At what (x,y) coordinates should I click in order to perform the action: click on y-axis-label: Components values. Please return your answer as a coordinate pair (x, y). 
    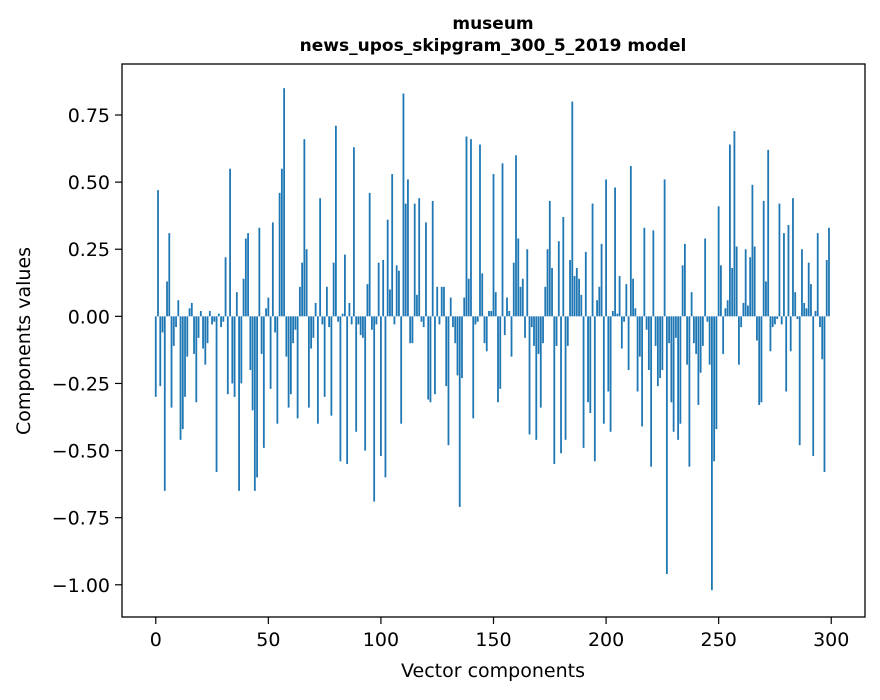
    Looking at the image, I should click on (24, 341).